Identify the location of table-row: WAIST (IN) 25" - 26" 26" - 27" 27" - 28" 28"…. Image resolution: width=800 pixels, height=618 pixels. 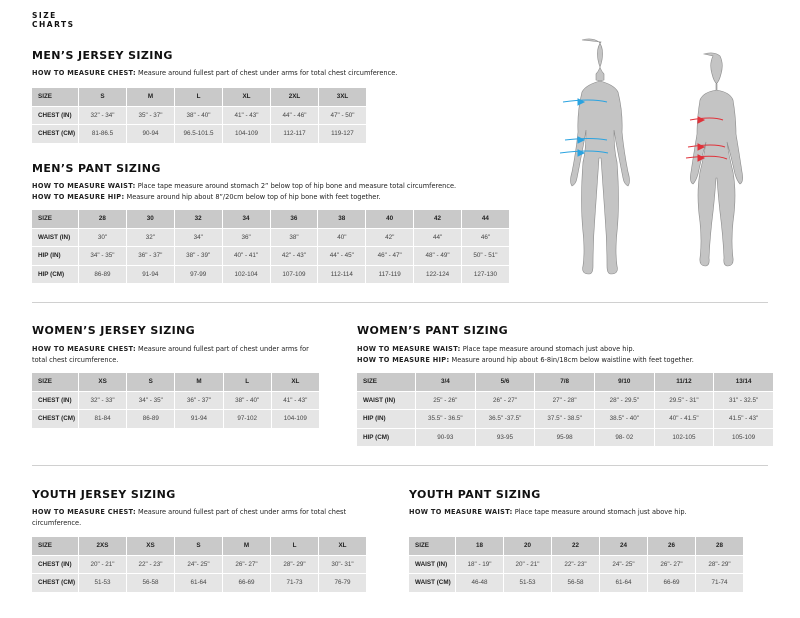
(565, 400).